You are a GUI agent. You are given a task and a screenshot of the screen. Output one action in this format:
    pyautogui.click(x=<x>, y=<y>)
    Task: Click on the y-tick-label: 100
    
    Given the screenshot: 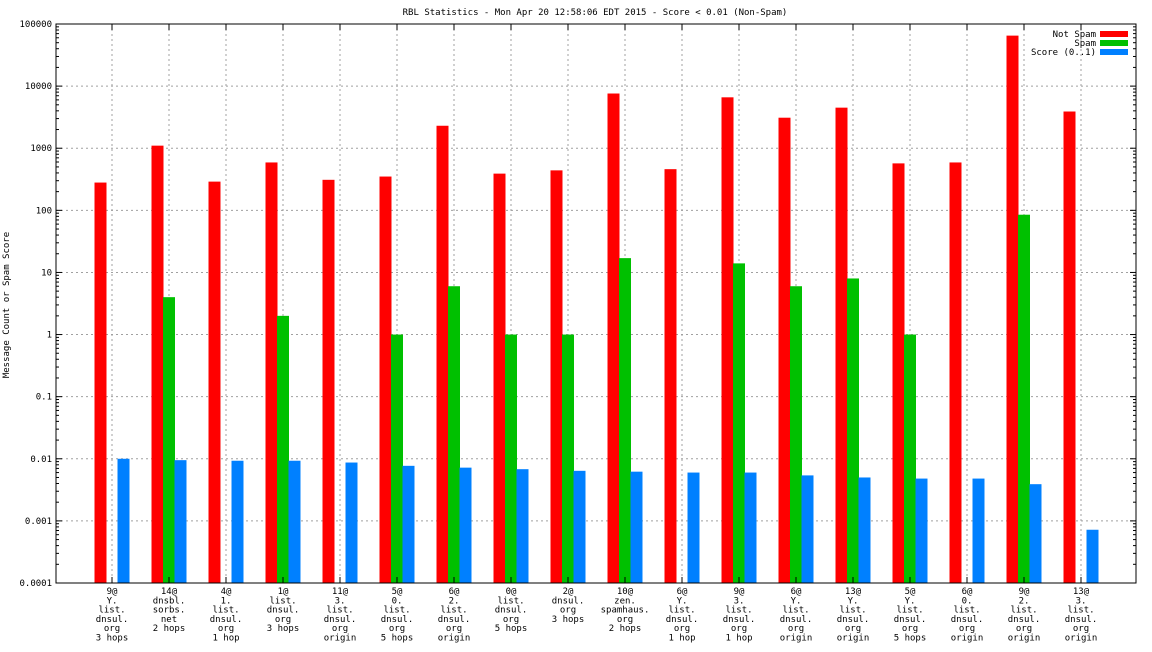 What is the action you would take?
    pyautogui.click(x=44, y=211)
    